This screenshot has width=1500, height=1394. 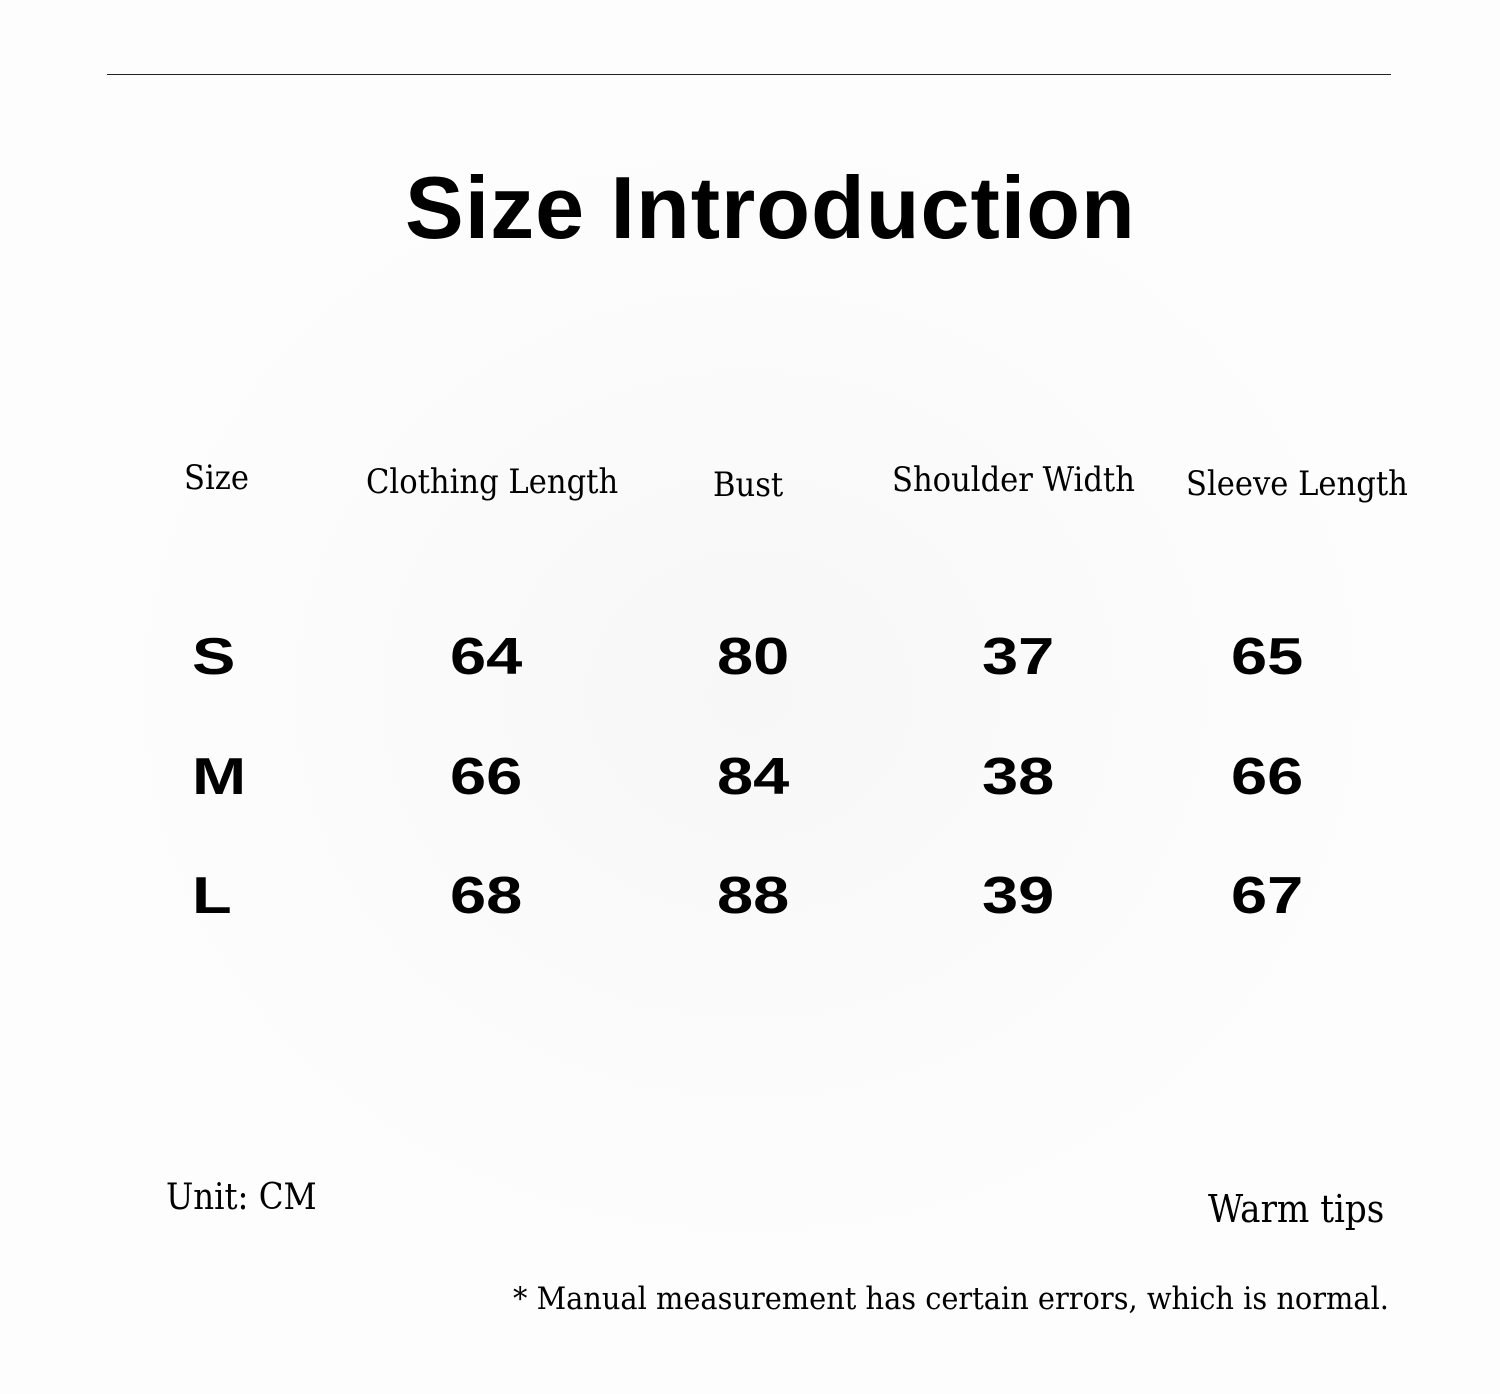 What do you see at coordinates (212, 896) in the screenshot?
I see `cell-size: L` at bounding box center [212, 896].